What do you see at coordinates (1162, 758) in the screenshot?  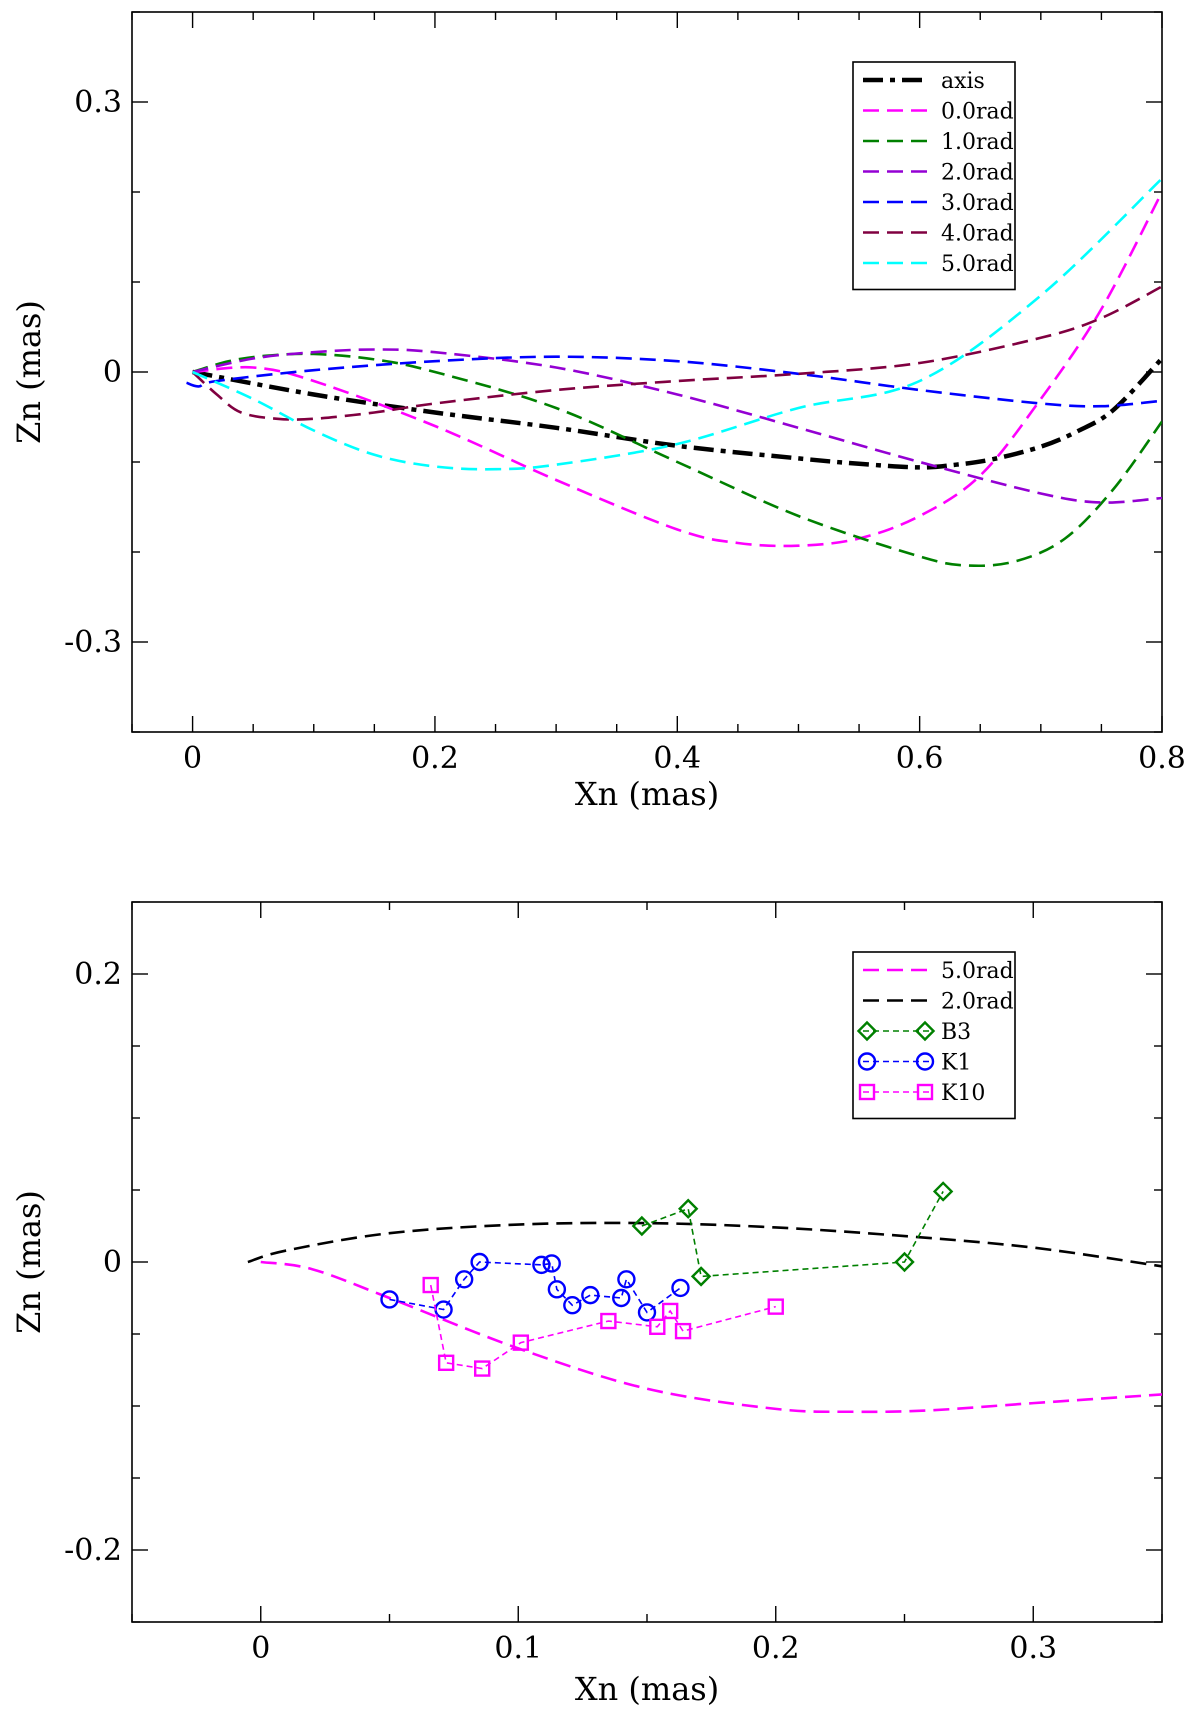 I see `x-tick-label: 0.8` at bounding box center [1162, 758].